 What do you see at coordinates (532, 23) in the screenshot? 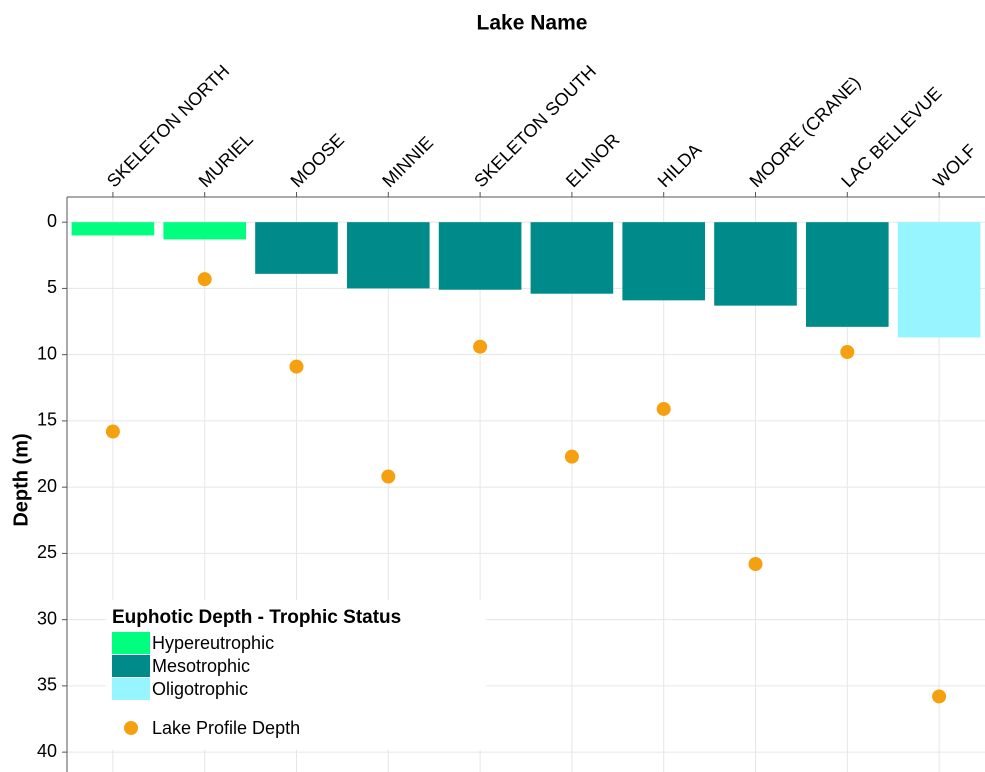
I see `x-axis-title: Lake Name` at bounding box center [532, 23].